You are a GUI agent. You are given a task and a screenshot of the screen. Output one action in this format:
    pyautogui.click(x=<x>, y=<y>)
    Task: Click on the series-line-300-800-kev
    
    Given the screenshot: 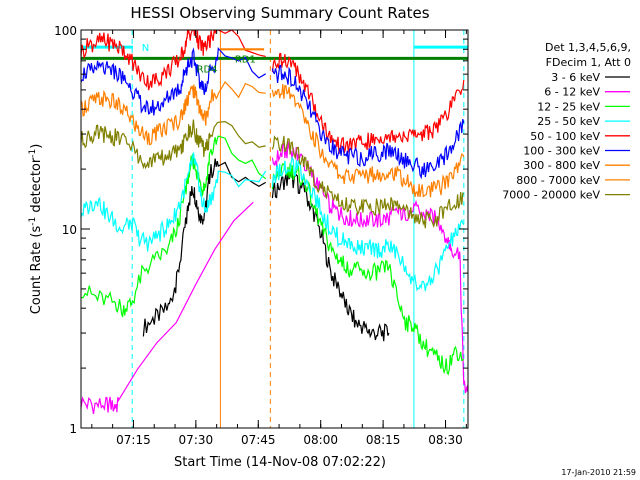 What is the action you would take?
    pyautogui.click(x=273, y=139)
    